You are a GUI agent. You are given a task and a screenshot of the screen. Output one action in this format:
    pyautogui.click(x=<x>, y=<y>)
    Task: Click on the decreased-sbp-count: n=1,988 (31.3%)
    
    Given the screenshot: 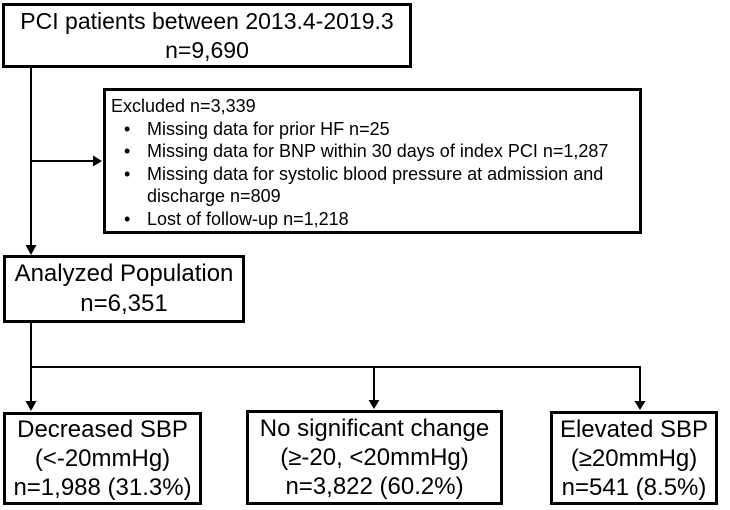 What is the action you would take?
    pyautogui.click(x=102, y=487)
    